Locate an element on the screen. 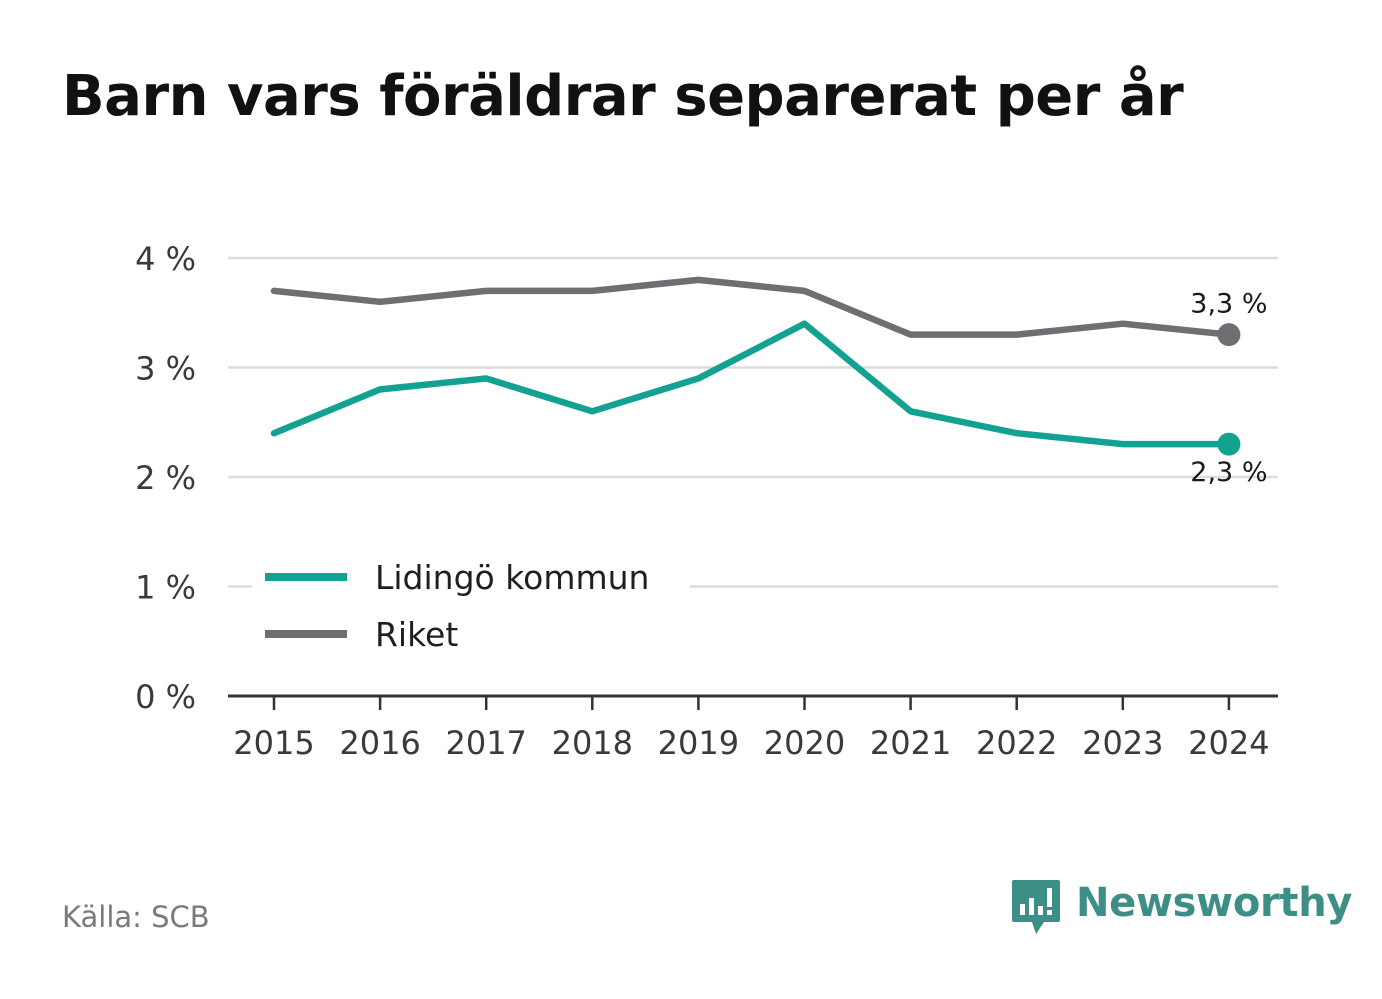 This screenshot has width=1382, height=999. x-tick-label: 2021 is located at coordinates (910, 743).